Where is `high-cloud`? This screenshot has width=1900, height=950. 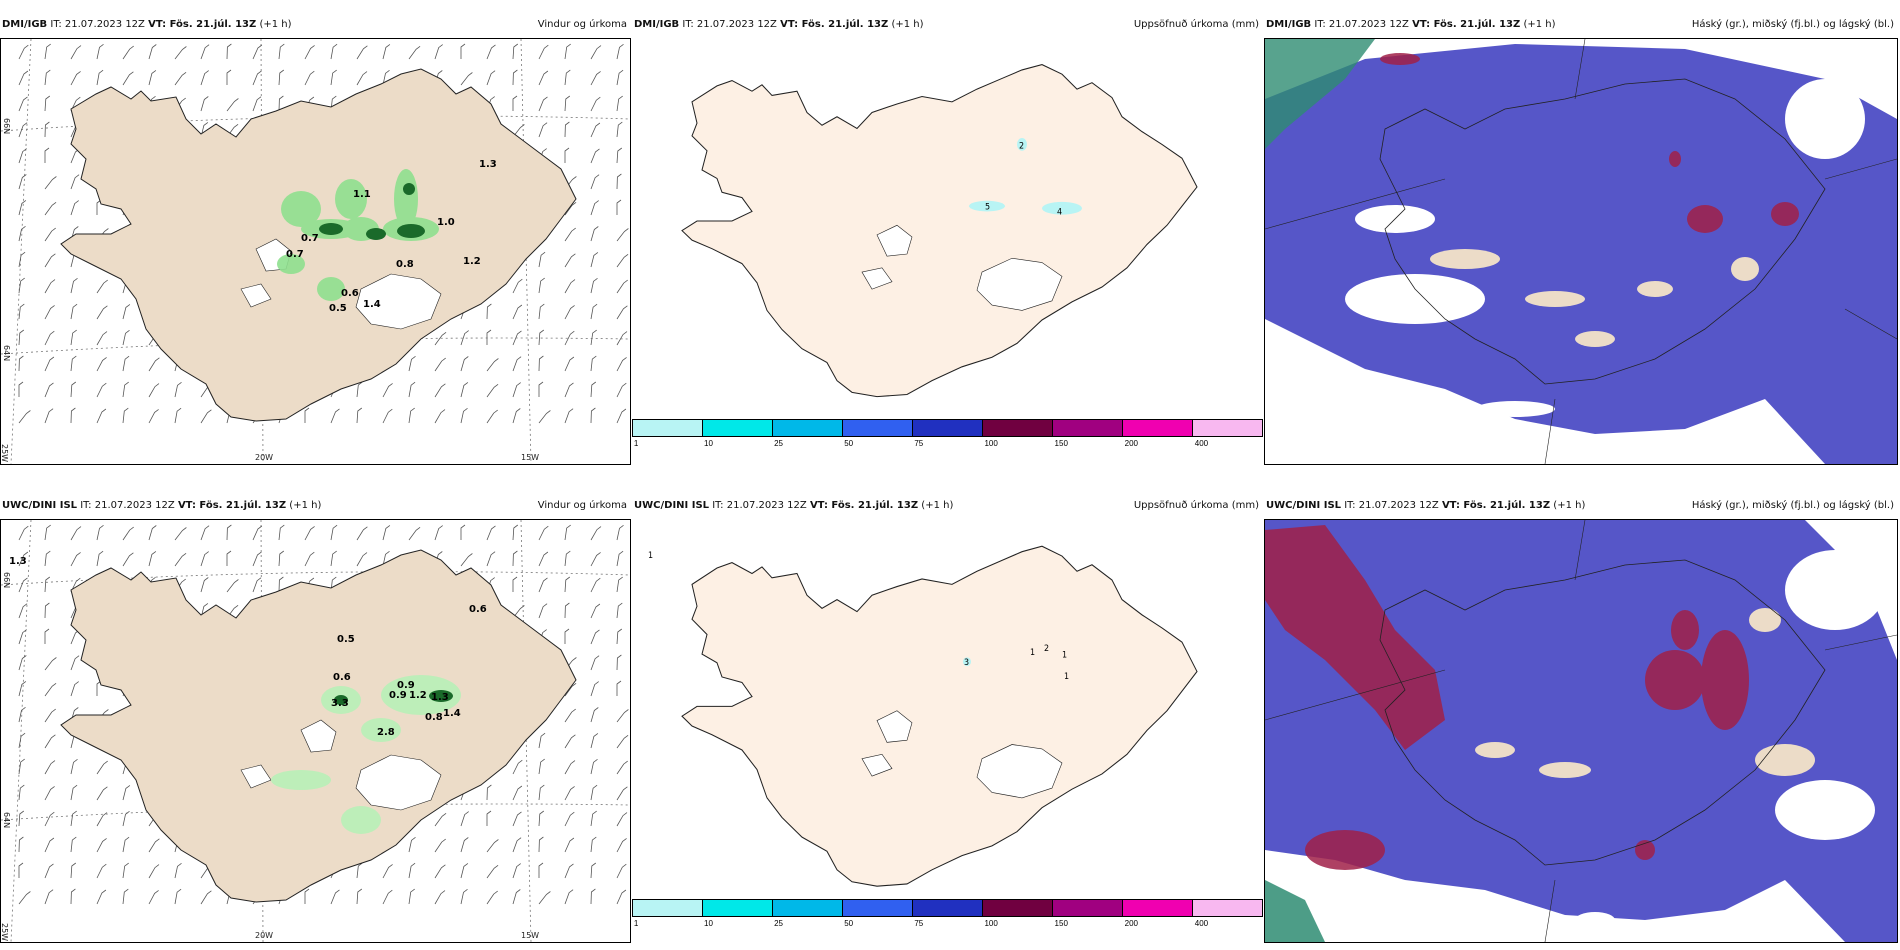 high-cloud is located at coordinates (1320, 94).